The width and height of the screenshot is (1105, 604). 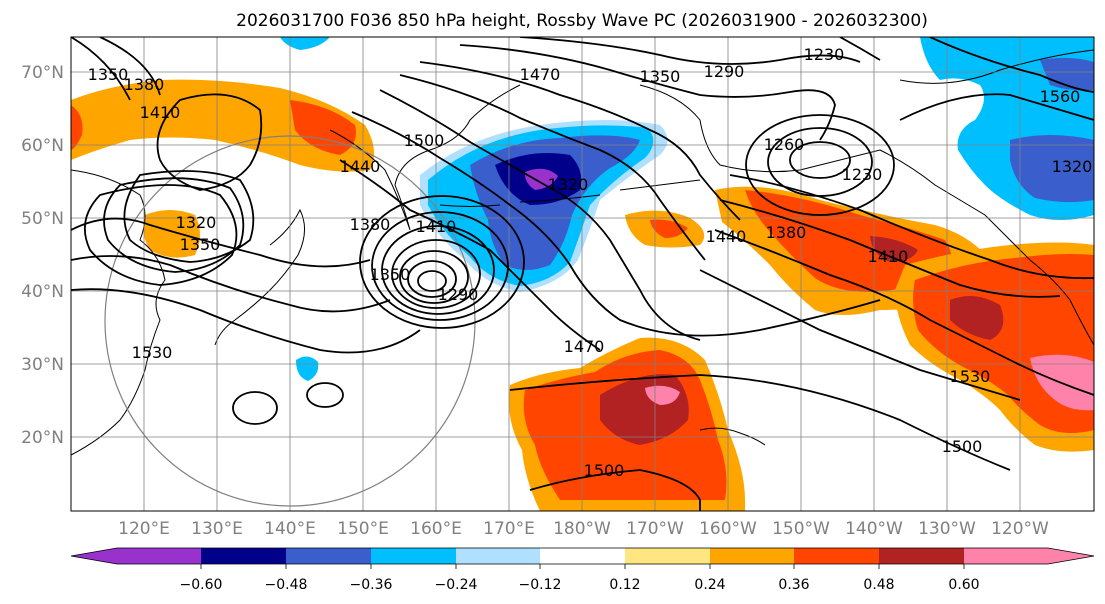 I want to click on colorbar-tick-label: 0.36, so click(x=793, y=585).